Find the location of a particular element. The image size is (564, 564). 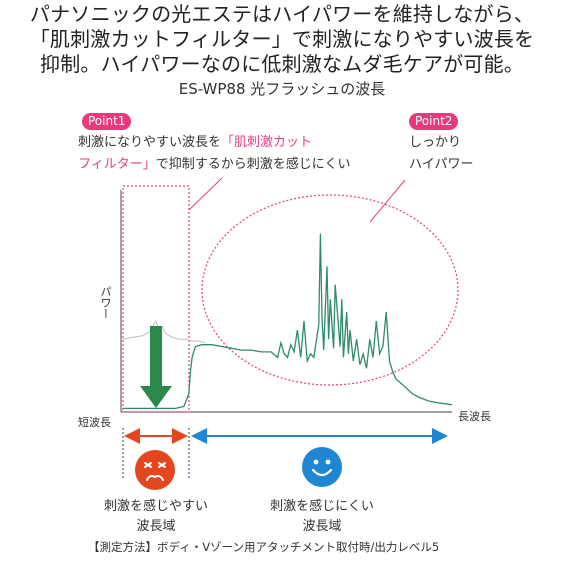

right-region-label-line-1: 刺激を感じにくい is located at coordinates (322, 506).